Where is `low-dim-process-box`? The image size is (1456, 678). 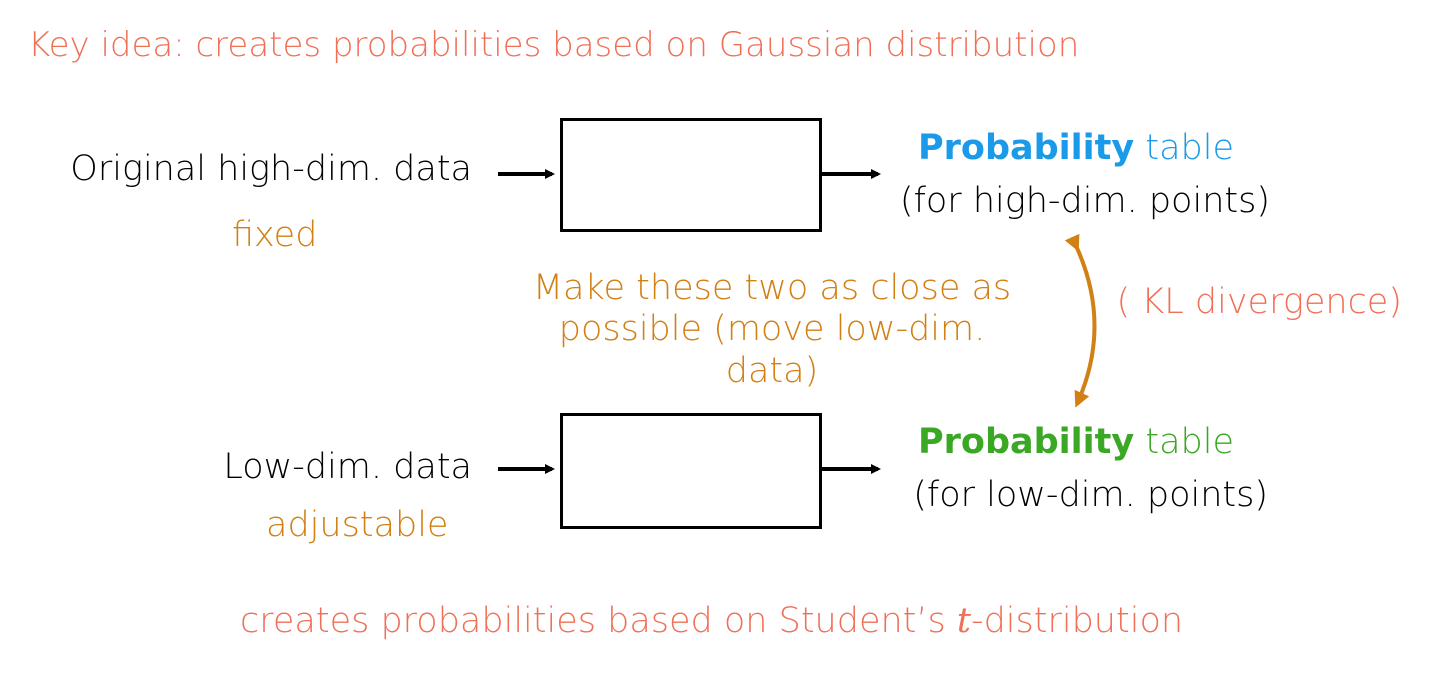
low-dim-process-box is located at coordinates (691, 471).